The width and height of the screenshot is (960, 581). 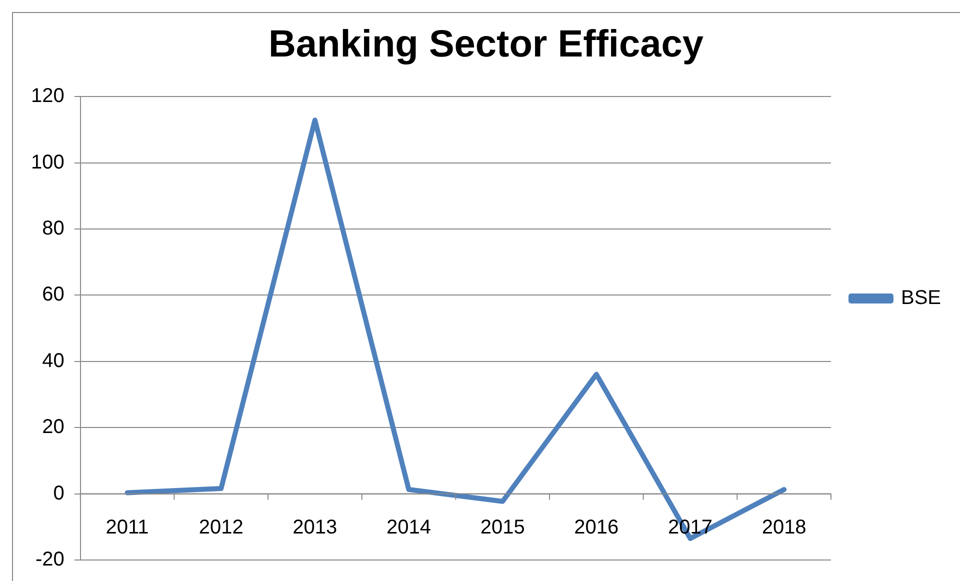 I want to click on x-tick-label: 2014, so click(x=409, y=527).